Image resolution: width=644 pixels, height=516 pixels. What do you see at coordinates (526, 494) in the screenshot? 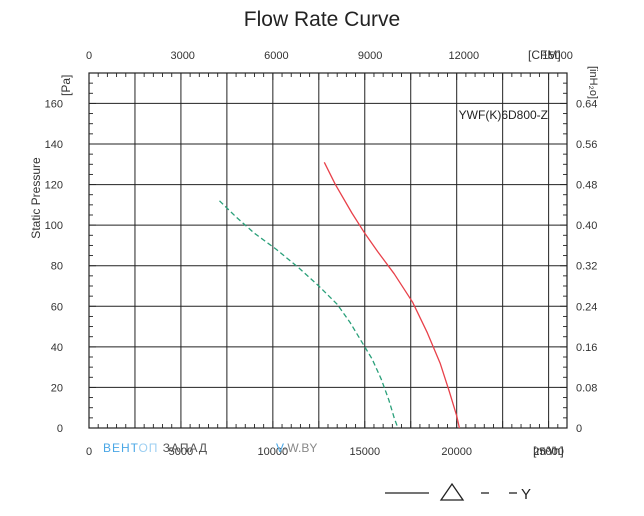
I see `legend-dashed-label: Y` at bounding box center [526, 494].